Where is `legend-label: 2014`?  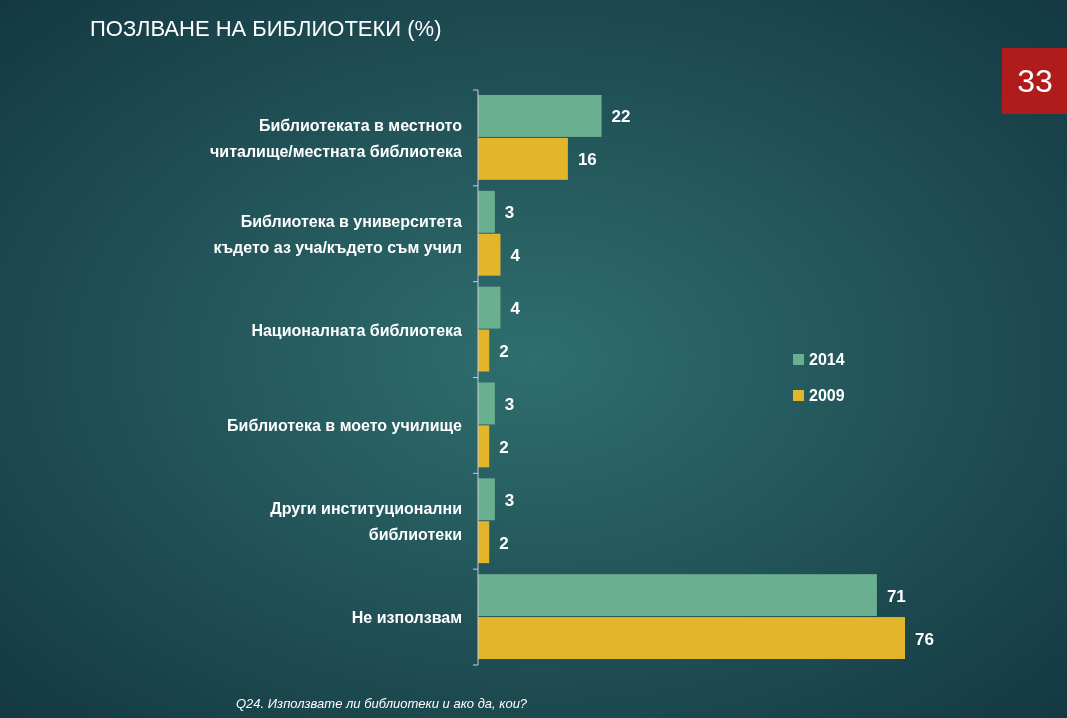 legend-label: 2014 is located at coordinates (827, 359).